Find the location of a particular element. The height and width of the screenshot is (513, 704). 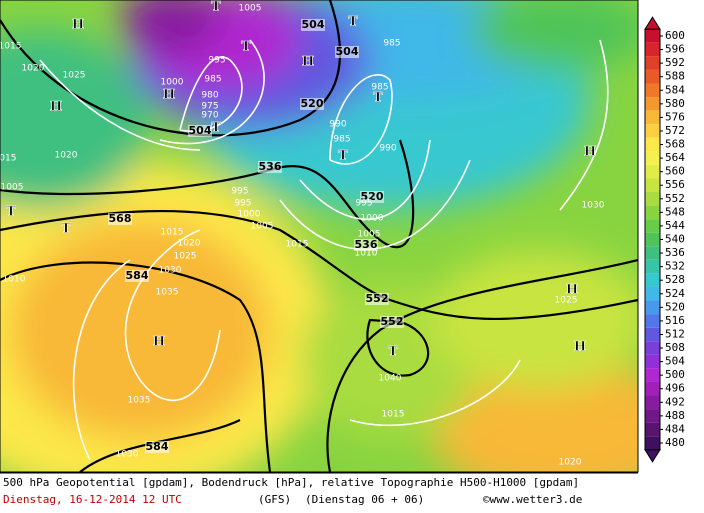

pressure-label: 1035 is located at coordinates (167, 293).